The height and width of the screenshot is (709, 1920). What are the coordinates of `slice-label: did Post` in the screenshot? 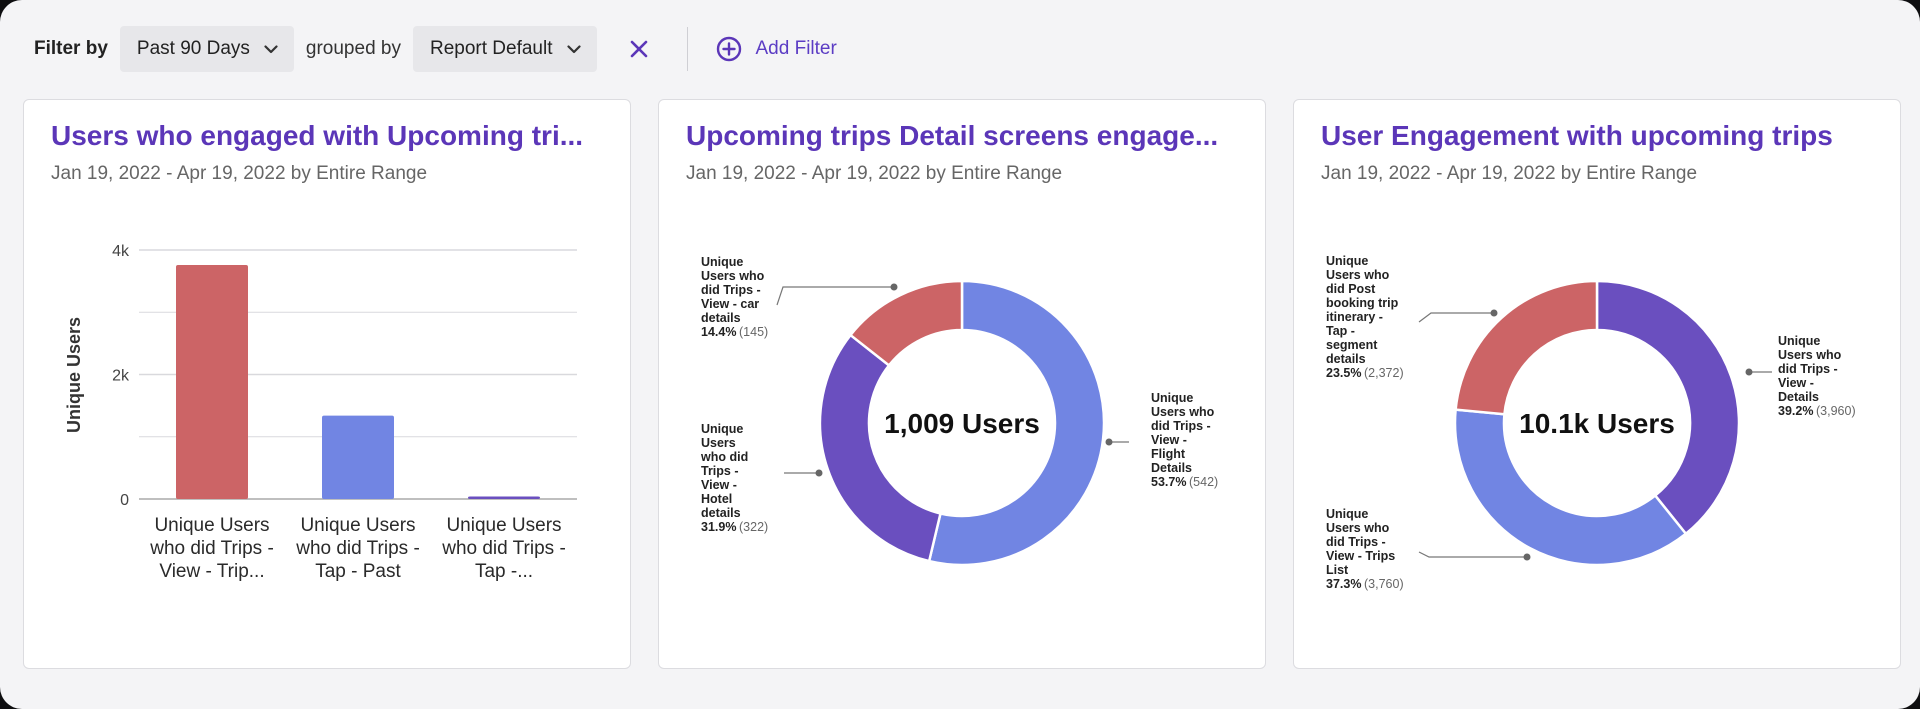 It's located at (1351, 289).